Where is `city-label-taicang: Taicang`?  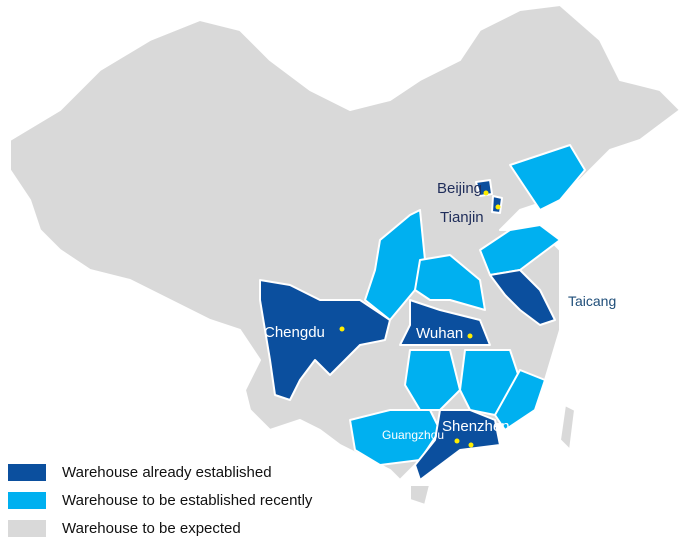 city-label-taicang: Taicang is located at coordinates (592, 301).